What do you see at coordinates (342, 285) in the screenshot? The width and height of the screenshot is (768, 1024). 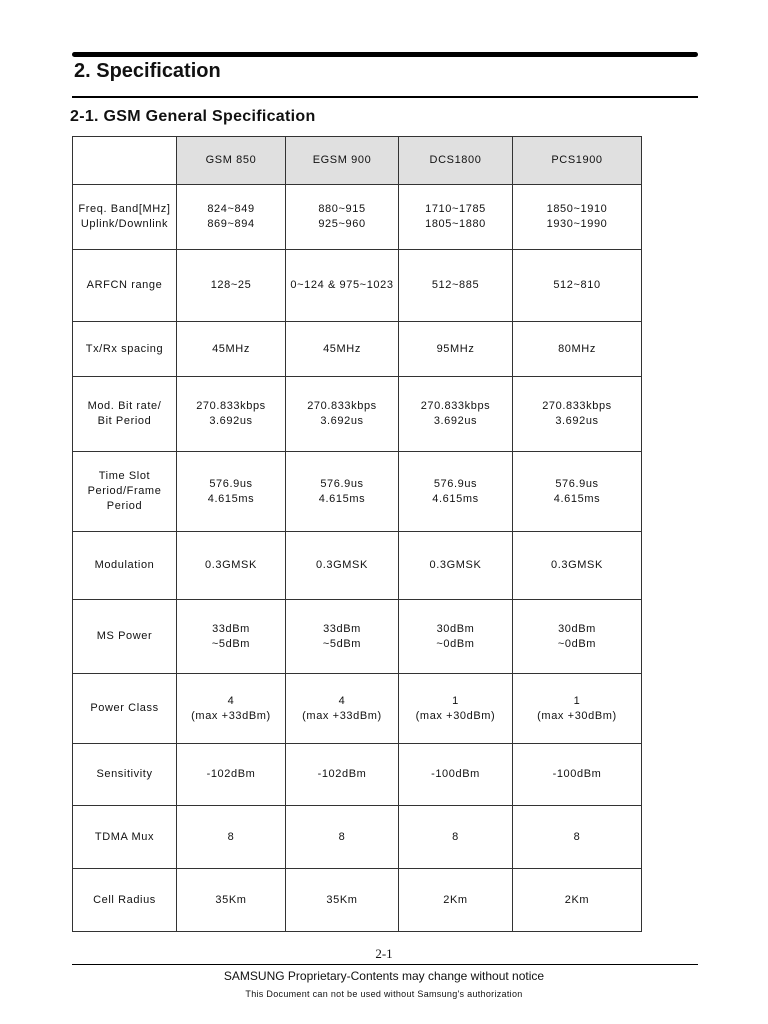 I see `table-cell: 0~124 & 975~1023` at bounding box center [342, 285].